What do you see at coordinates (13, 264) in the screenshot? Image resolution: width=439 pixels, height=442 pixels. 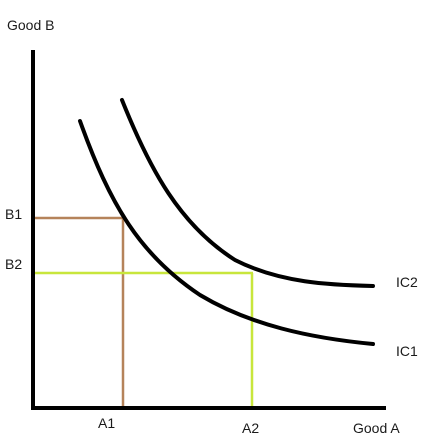 I see `b2-label: B2` at bounding box center [13, 264].